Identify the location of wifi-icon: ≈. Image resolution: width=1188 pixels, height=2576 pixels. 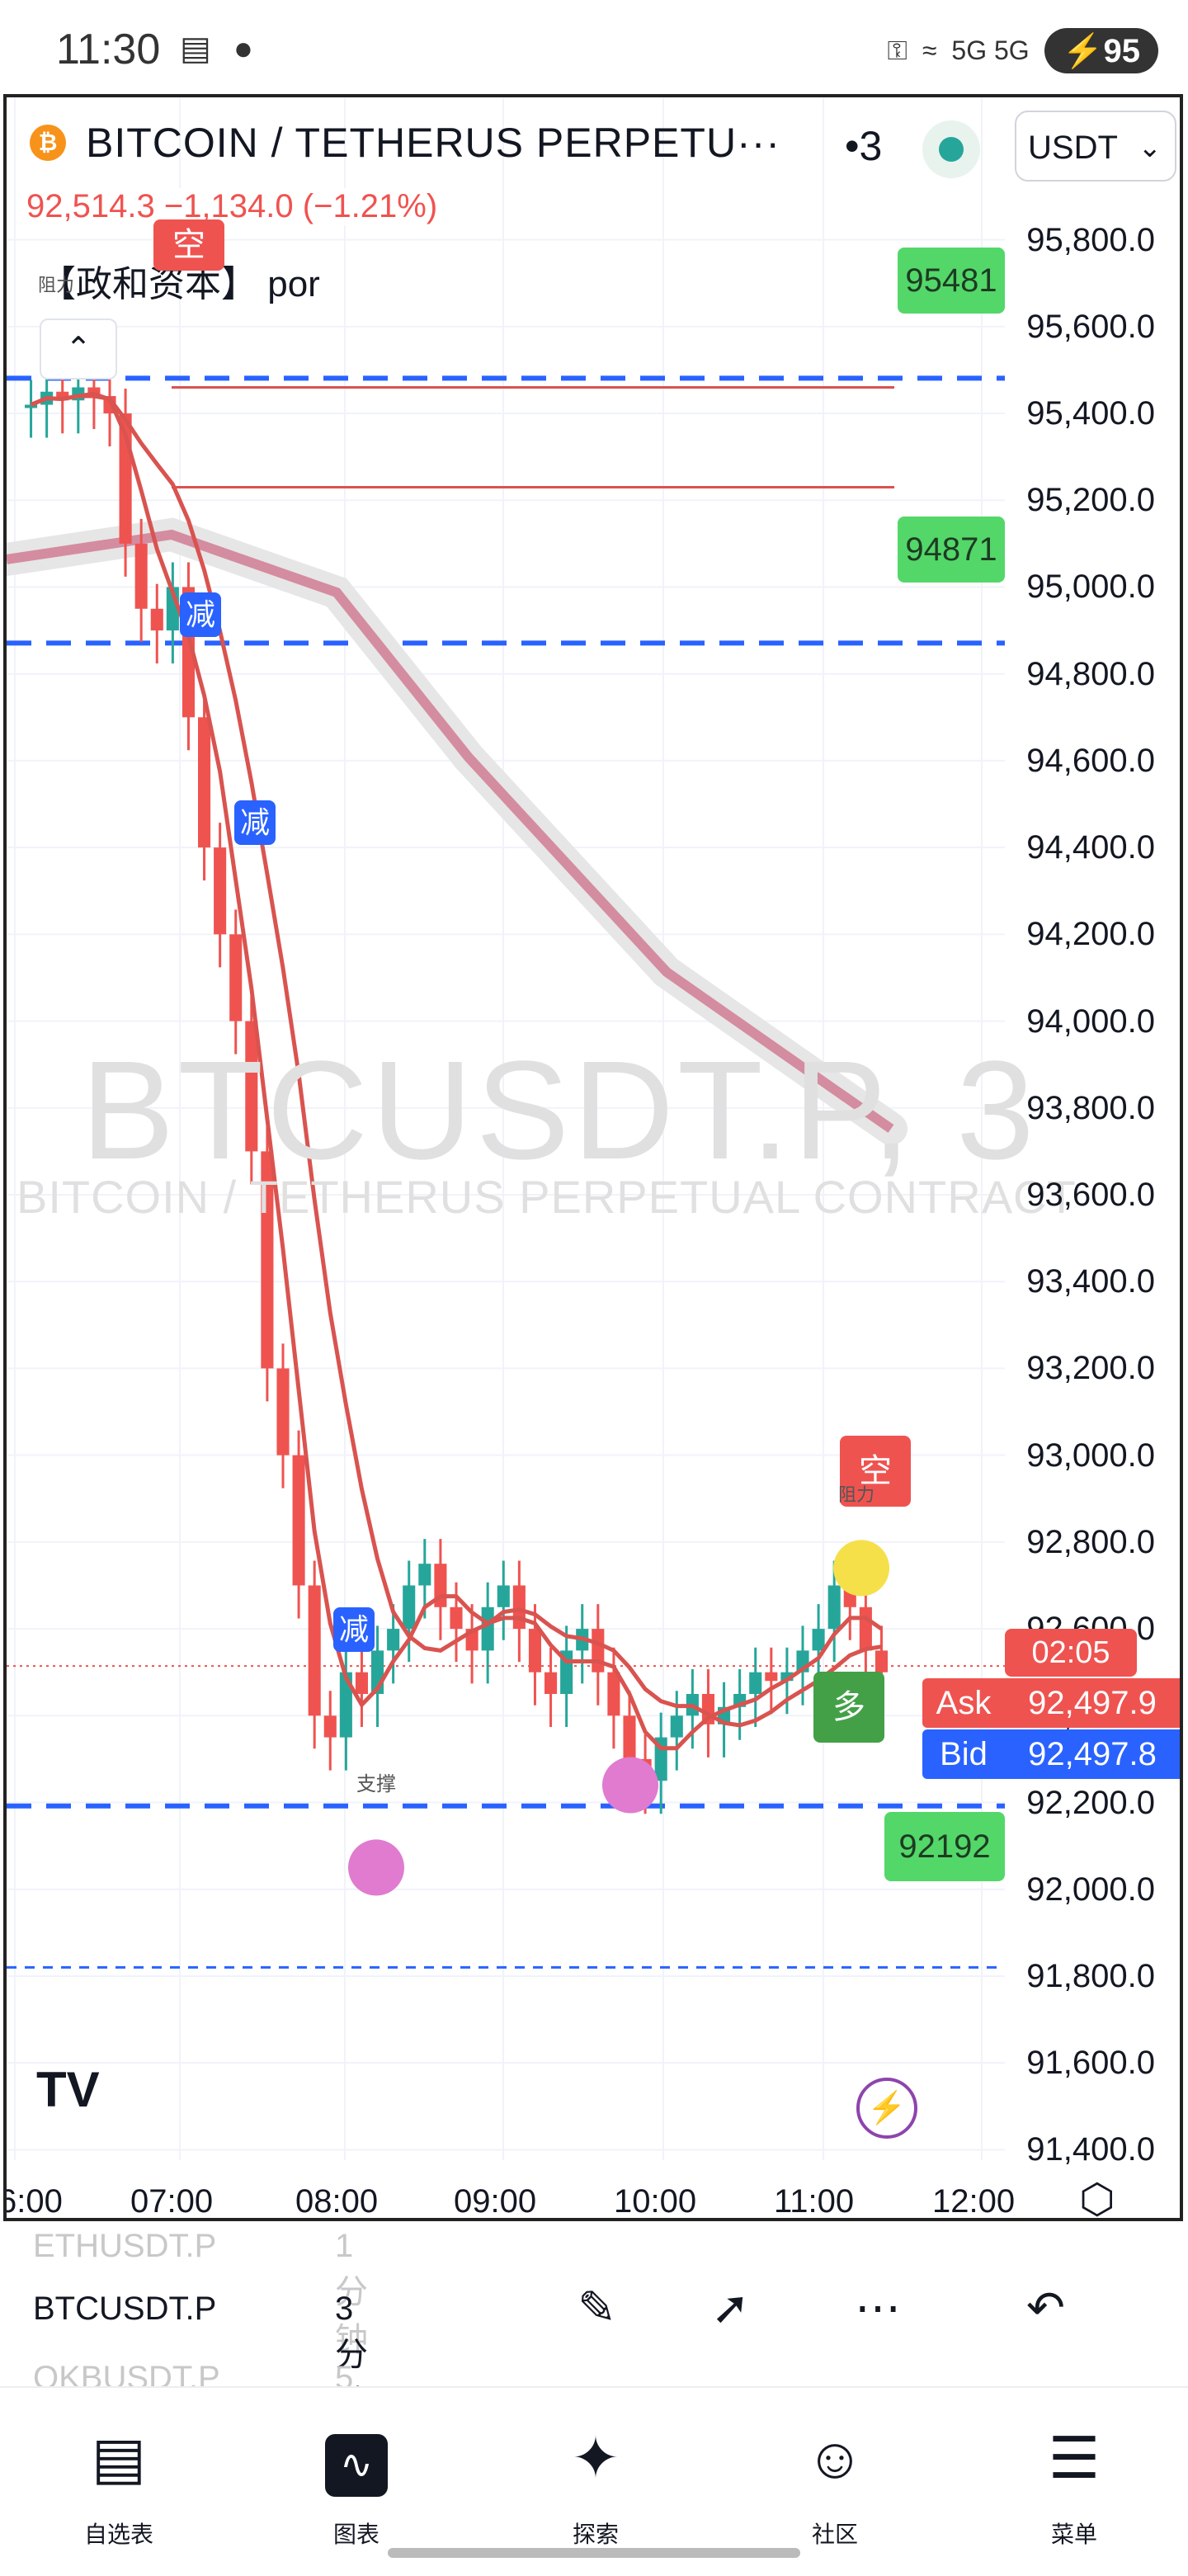
(929, 50).